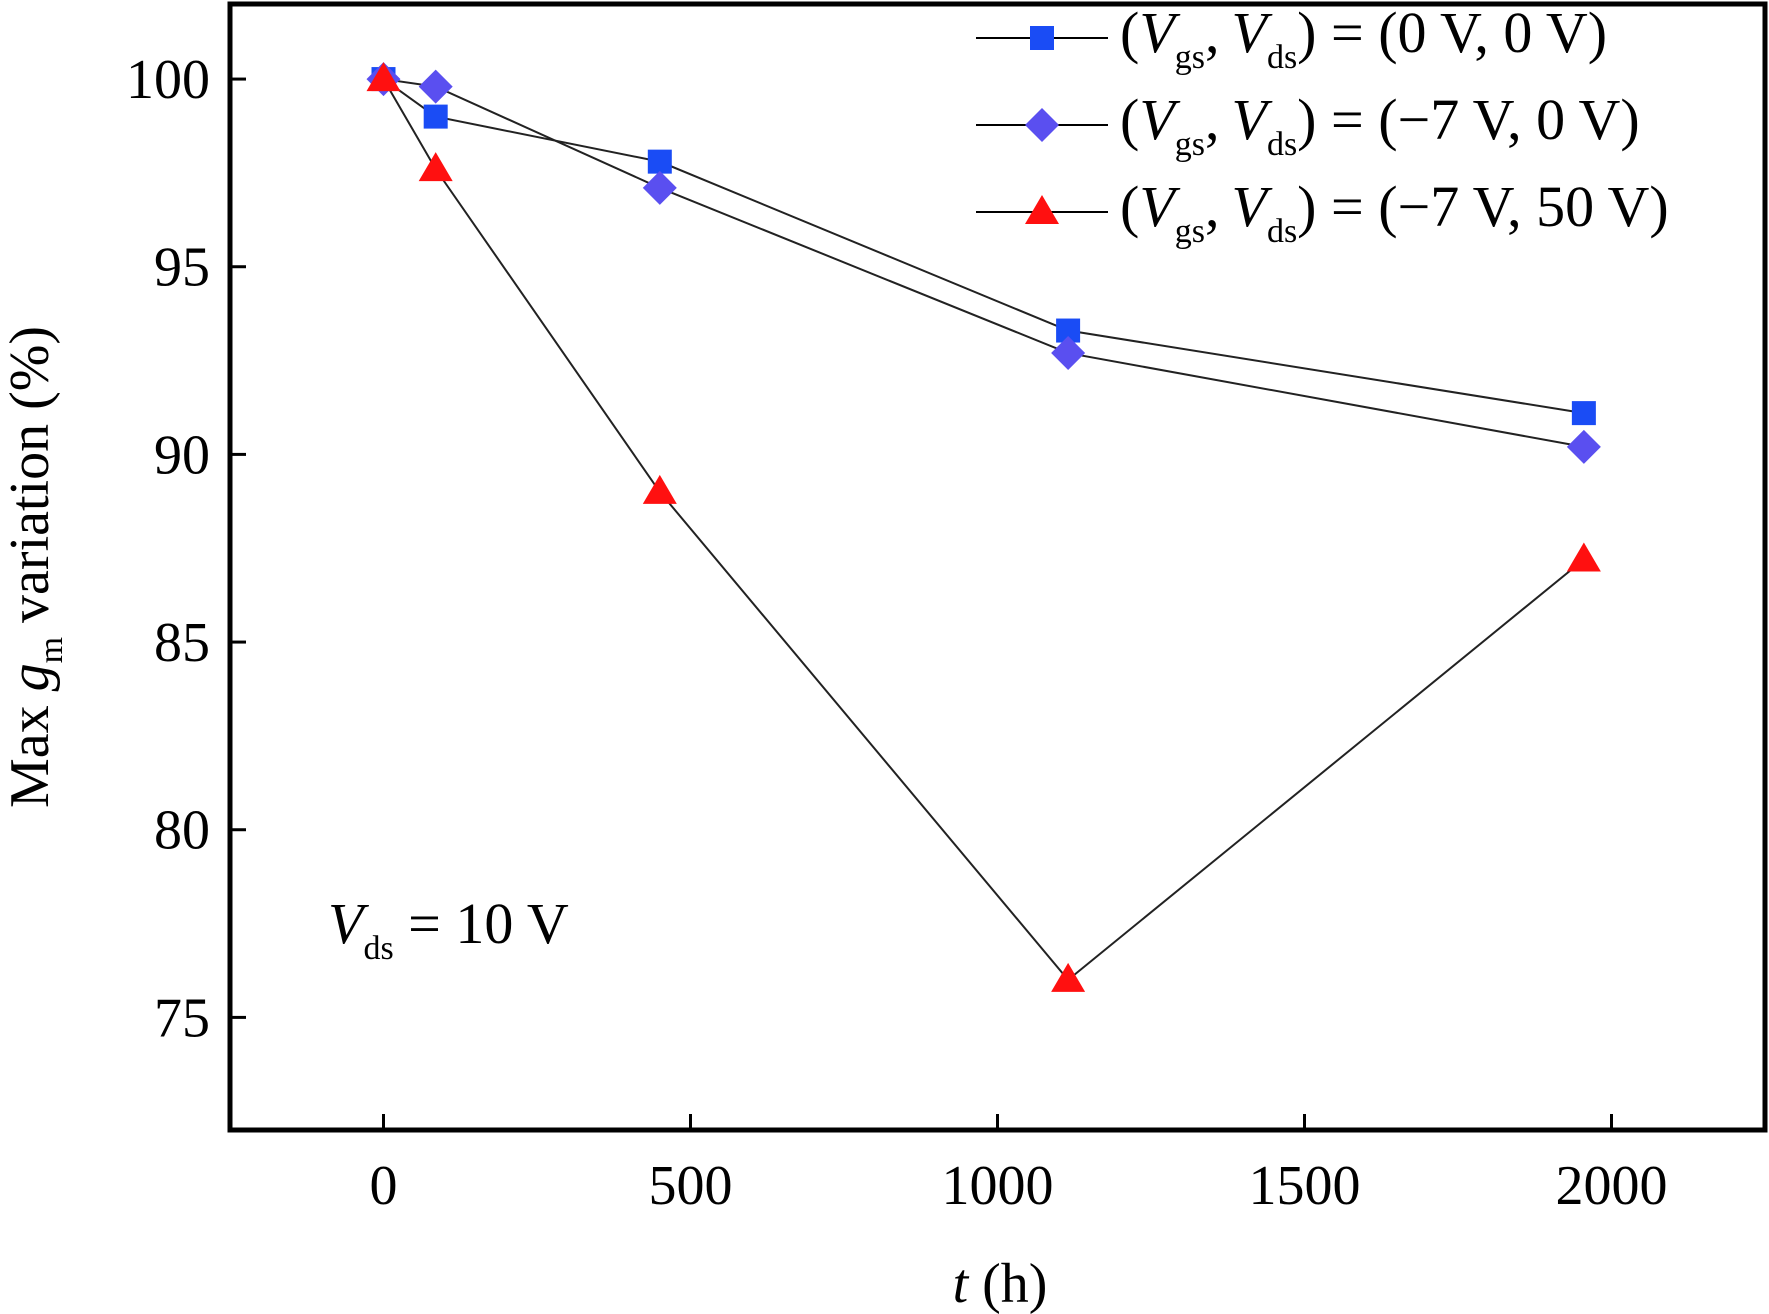 Image resolution: width=1769 pixels, height=1314 pixels. I want to click on y-axis-variable-subscript: m, so click(51, 650).